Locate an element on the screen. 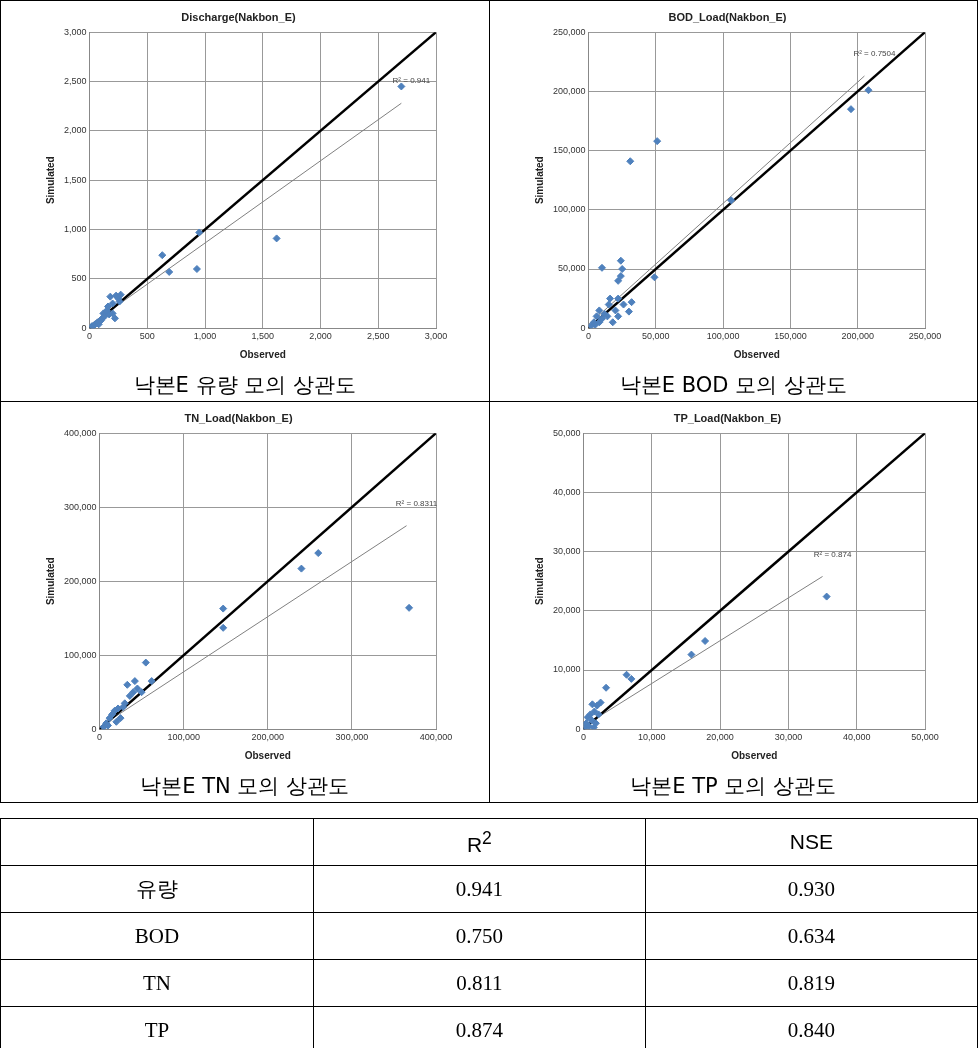  x-tick-label: 500 is located at coordinates (147, 336).